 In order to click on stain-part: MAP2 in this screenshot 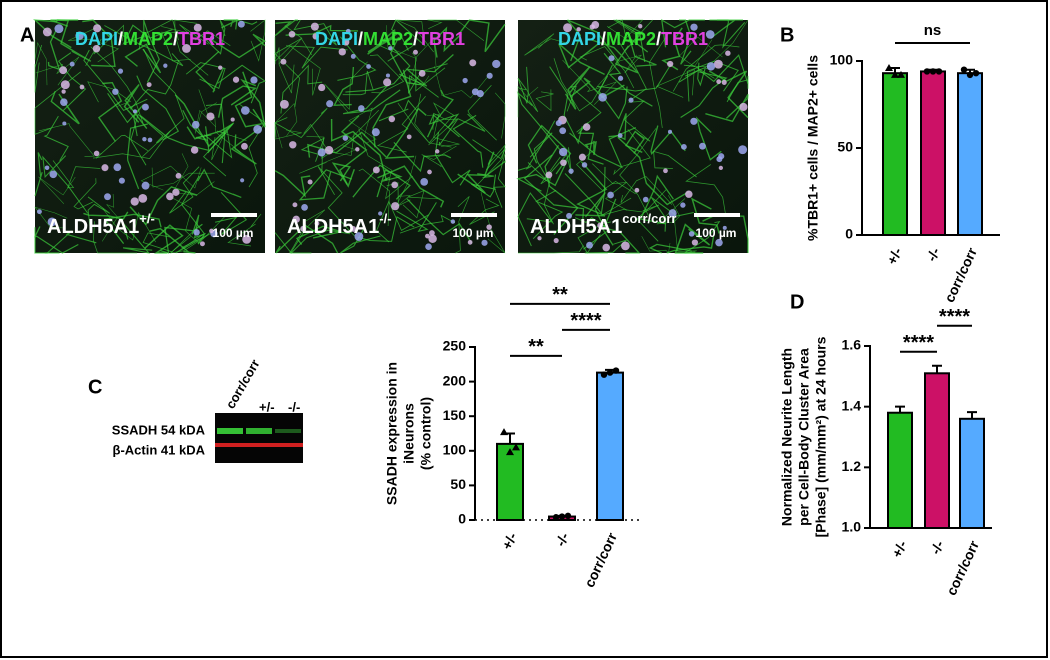, I will do `click(631, 39)`.